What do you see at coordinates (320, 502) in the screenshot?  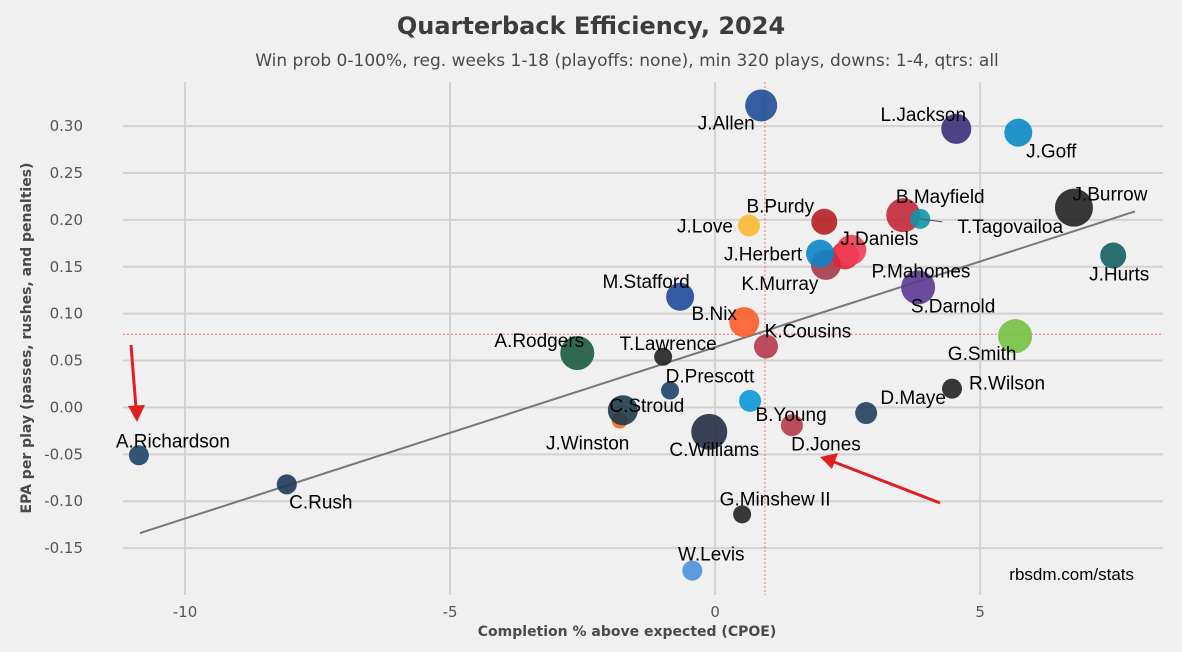 I see `point-label: C.Rush` at bounding box center [320, 502].